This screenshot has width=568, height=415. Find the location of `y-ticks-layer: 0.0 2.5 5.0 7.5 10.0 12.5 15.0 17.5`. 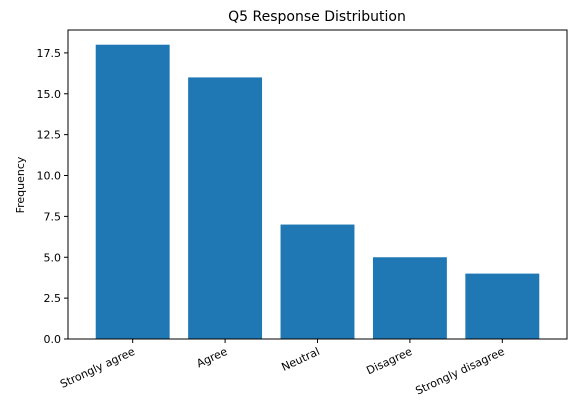

y-ticks-layer: 0.0 2.5 5.0 7.5 10.0 12.5 15.0 17.5 is located at coordinates (52, 196).